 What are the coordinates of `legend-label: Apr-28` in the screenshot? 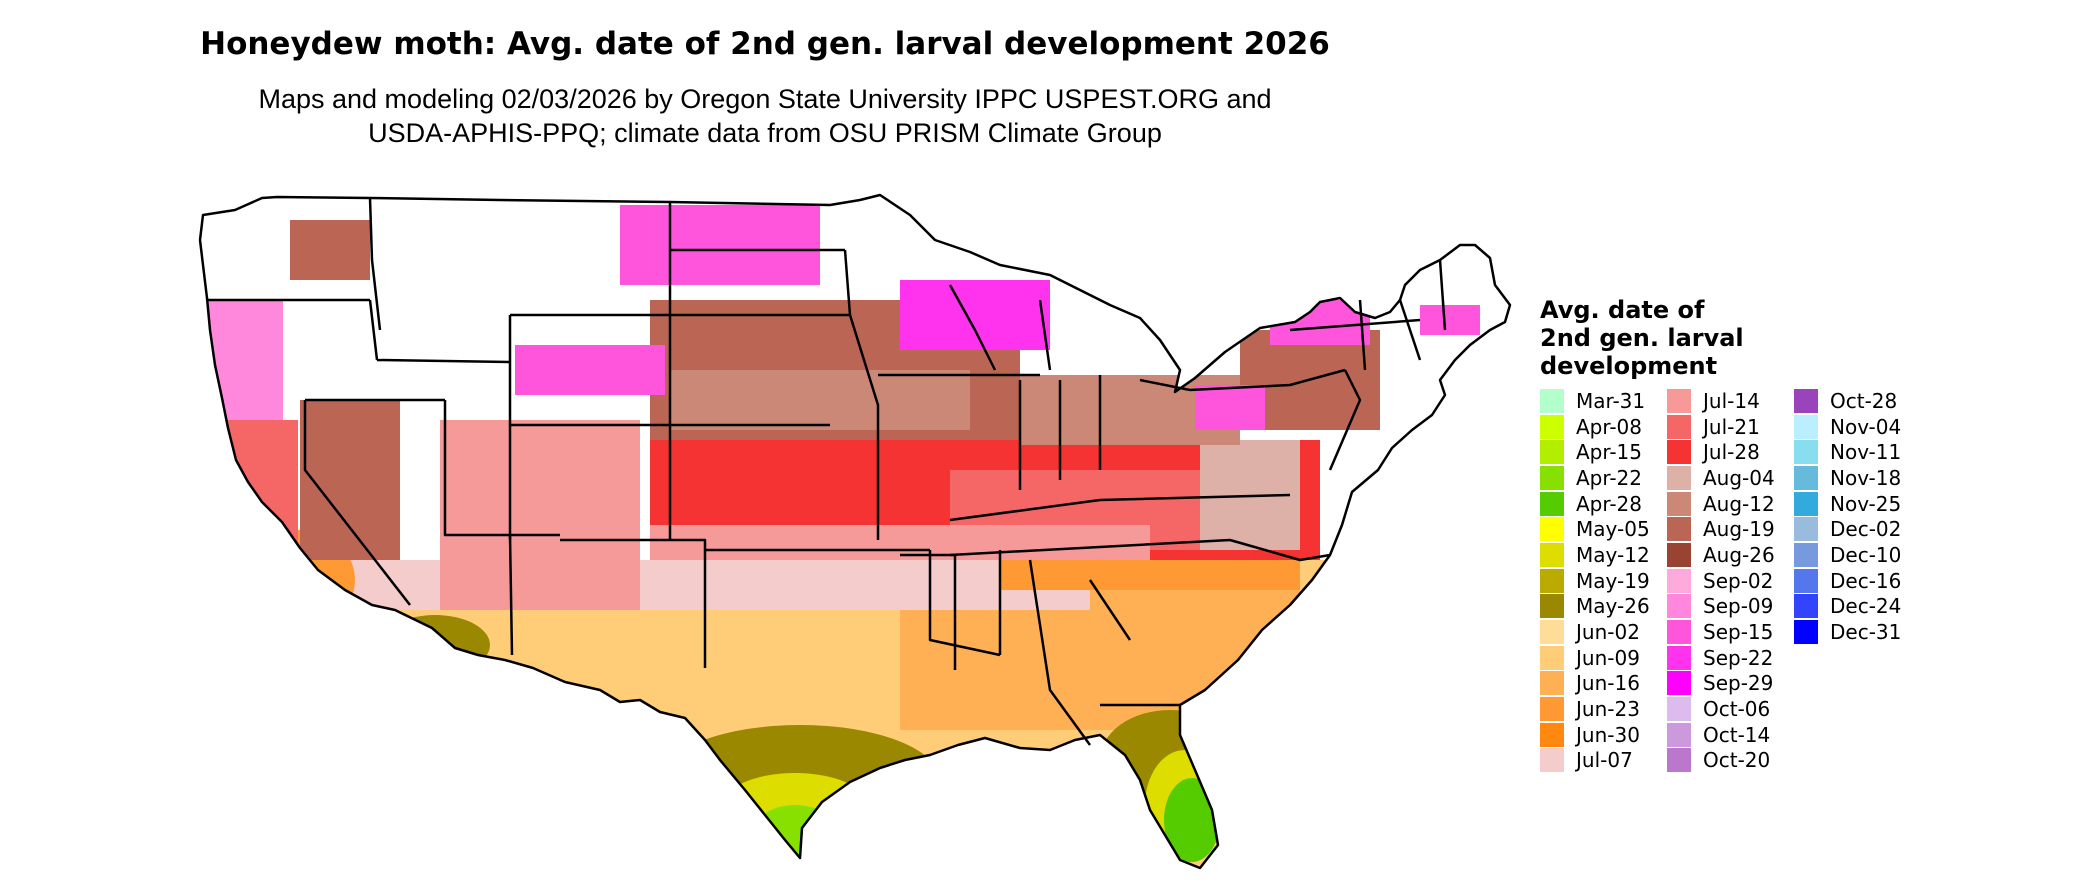 It's located at (1609, 503).